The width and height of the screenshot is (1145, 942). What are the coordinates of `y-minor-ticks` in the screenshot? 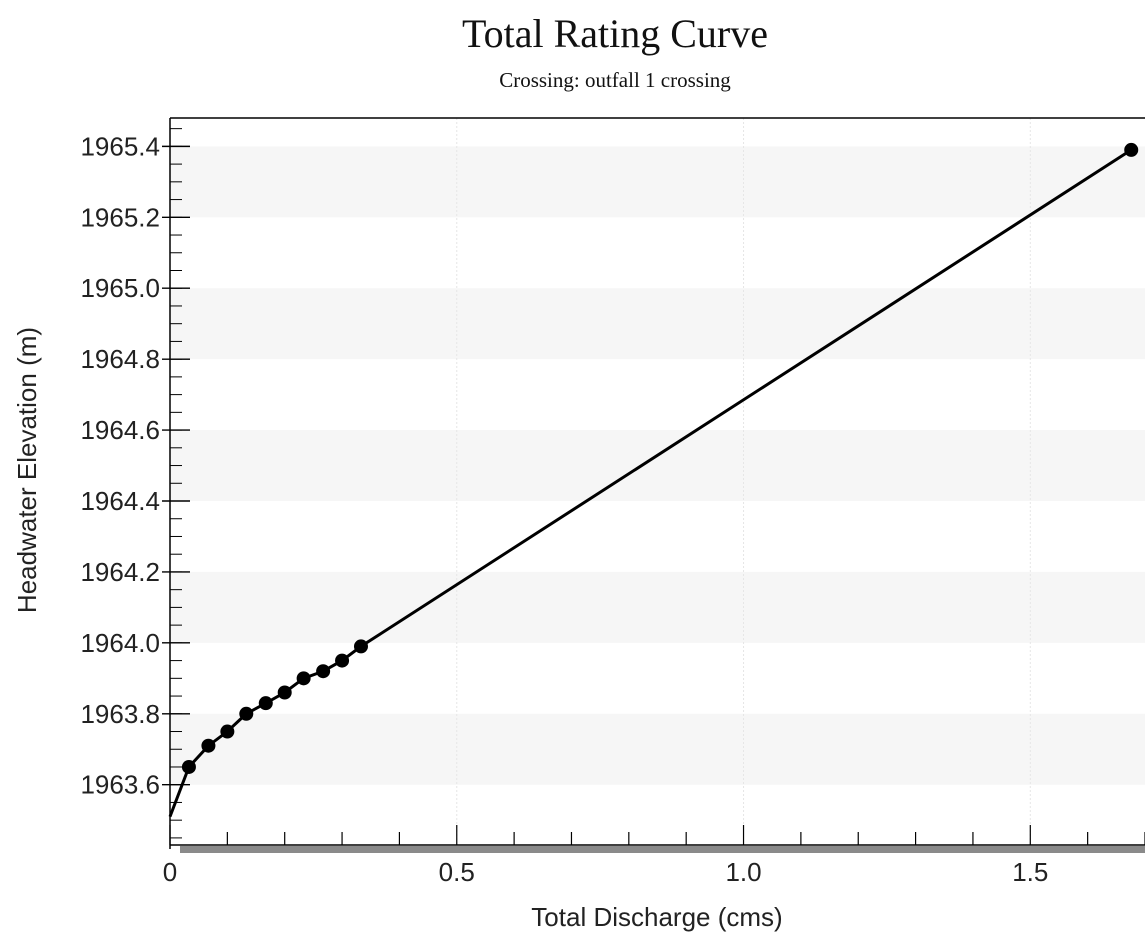 It's located at (176, 483).